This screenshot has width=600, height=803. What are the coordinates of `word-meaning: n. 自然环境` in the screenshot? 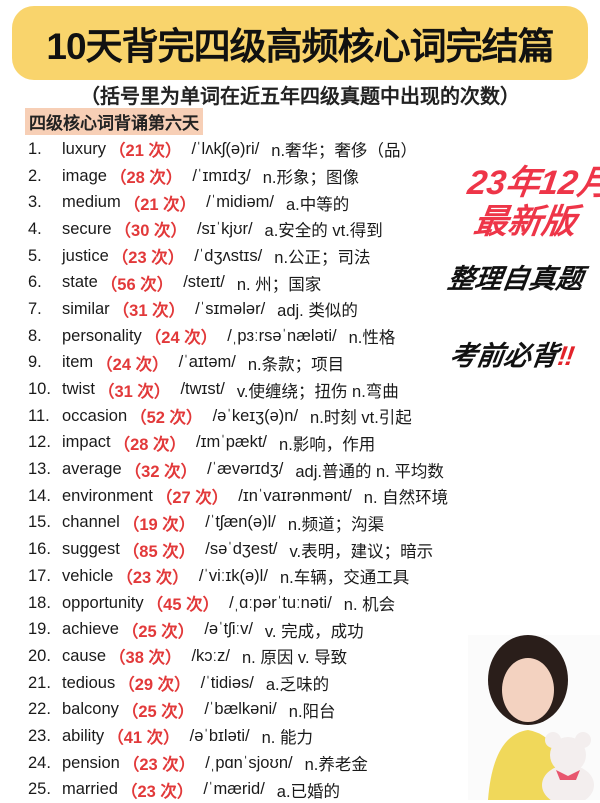 It's located at (406, 496).